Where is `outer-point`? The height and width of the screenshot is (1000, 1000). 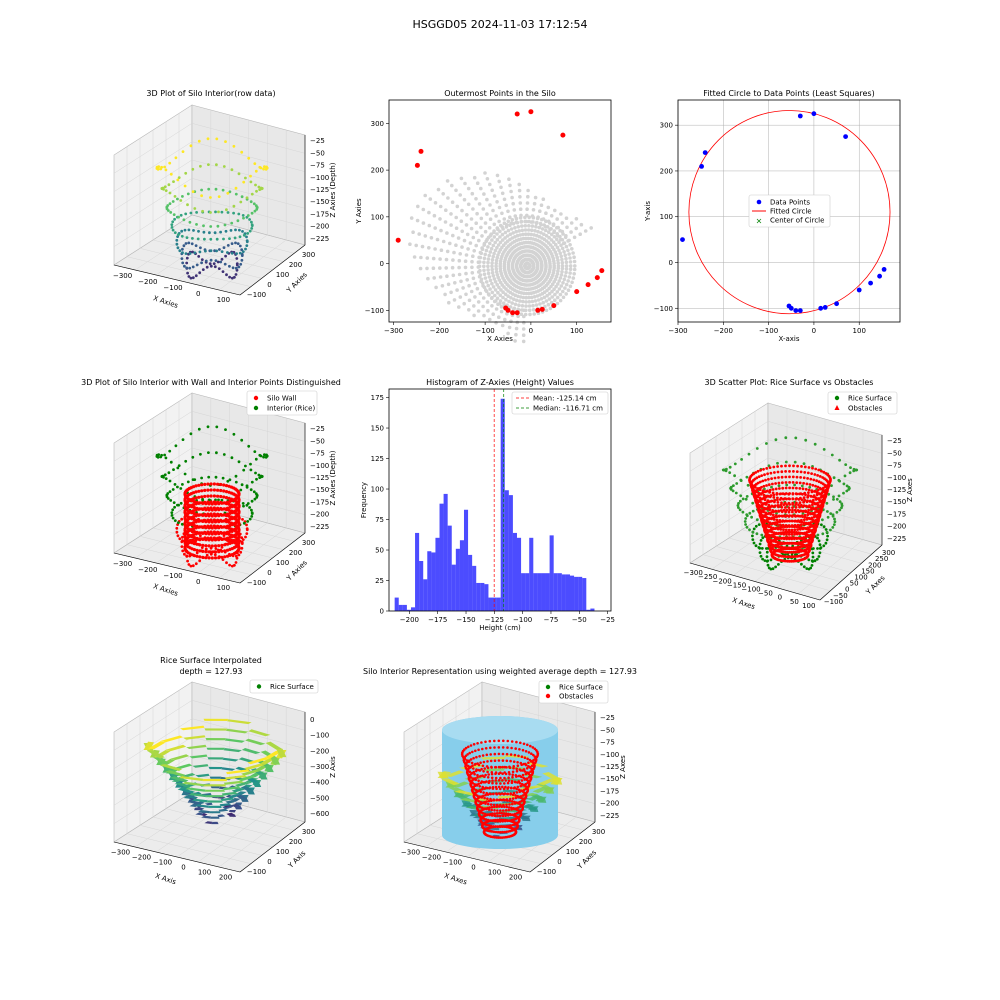
outer-point is located at coordinates (531, 112).